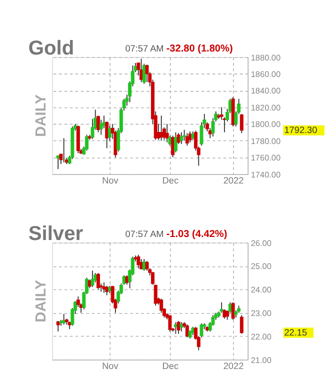  Describe the element at coordinates (265, 91) in the screenshot. I see `y-tick-label: 1840.00` at that location.